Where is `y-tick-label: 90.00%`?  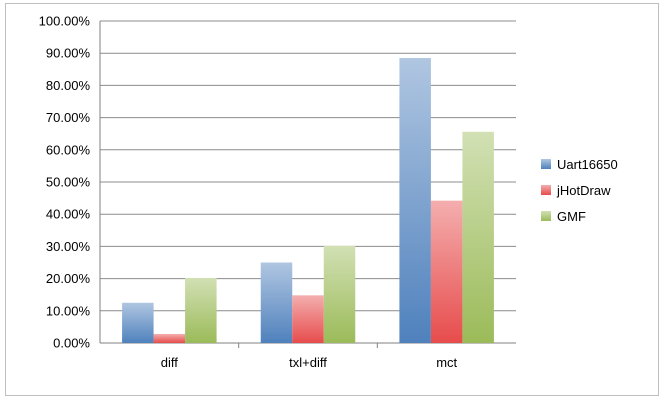 y-tick-label: 90.00% is located at coordinates (68, 53).